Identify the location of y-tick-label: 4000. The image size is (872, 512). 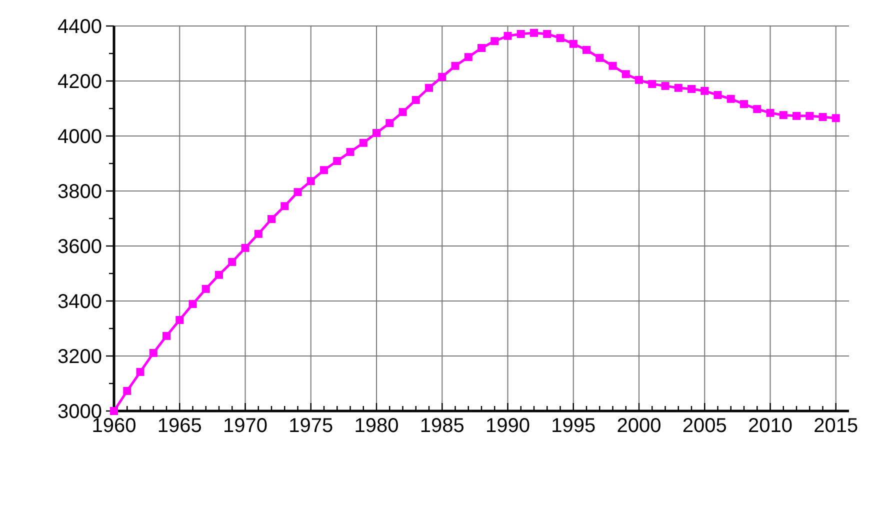
(80, 137).